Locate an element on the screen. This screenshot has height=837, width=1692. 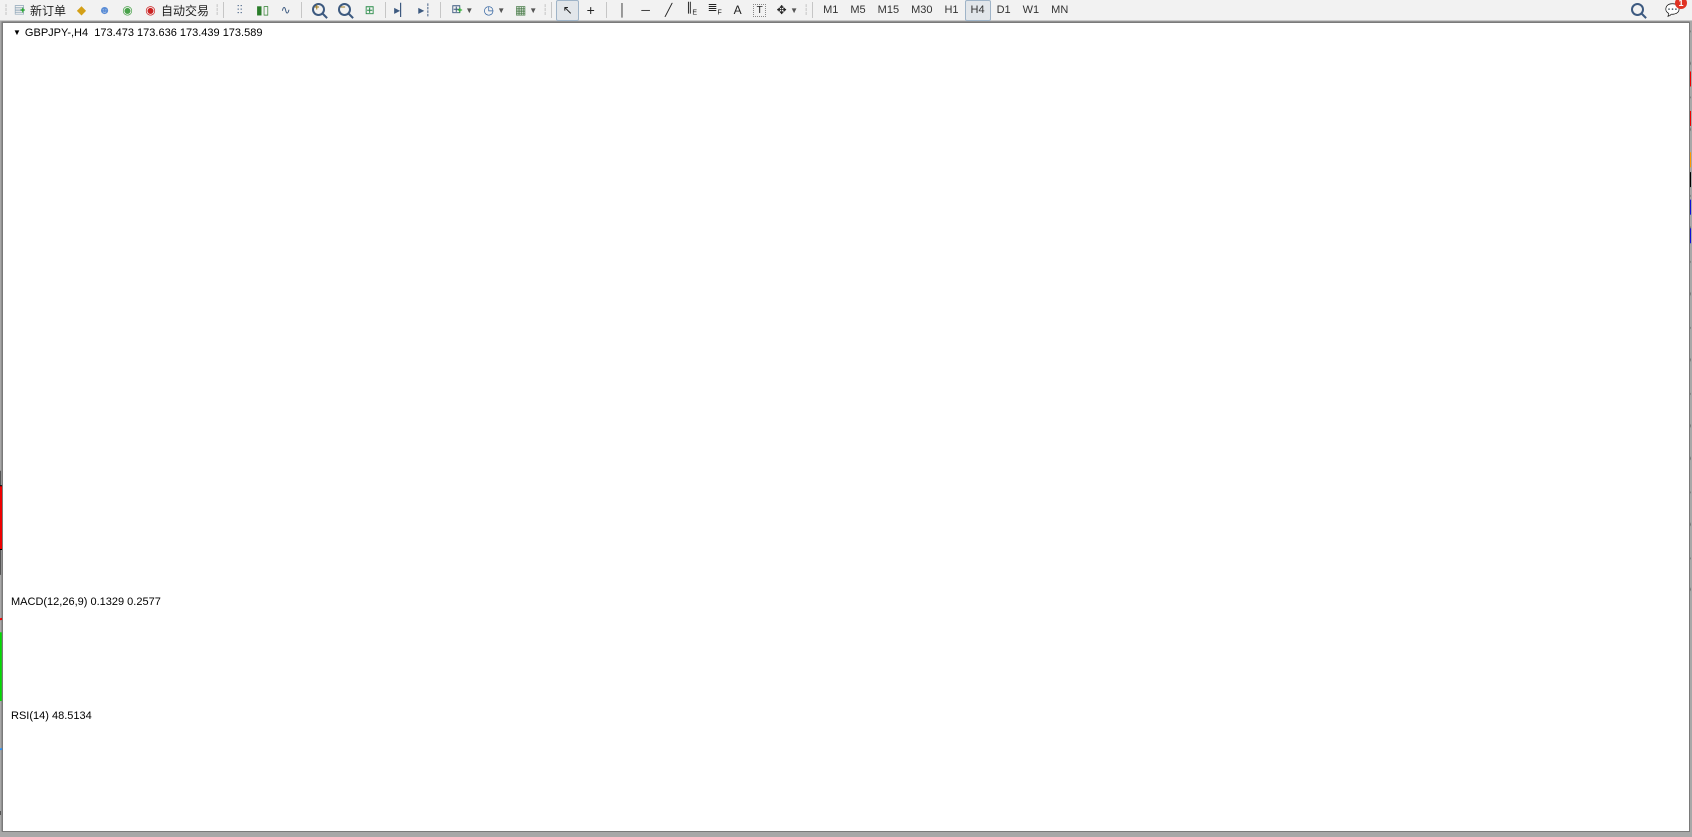
timeframe-m1: M1 is located at coordinates (831, 10).